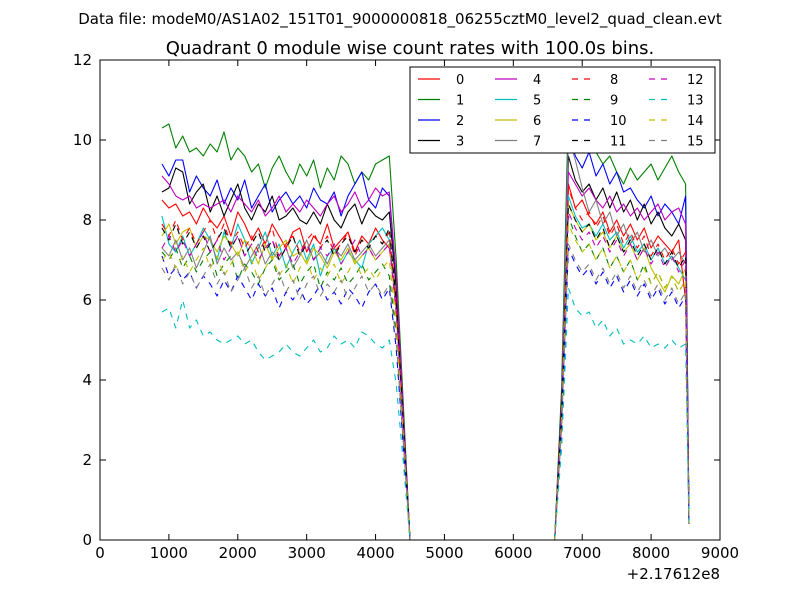  I want to click on y-tick-label: 10, so click(82, 140).